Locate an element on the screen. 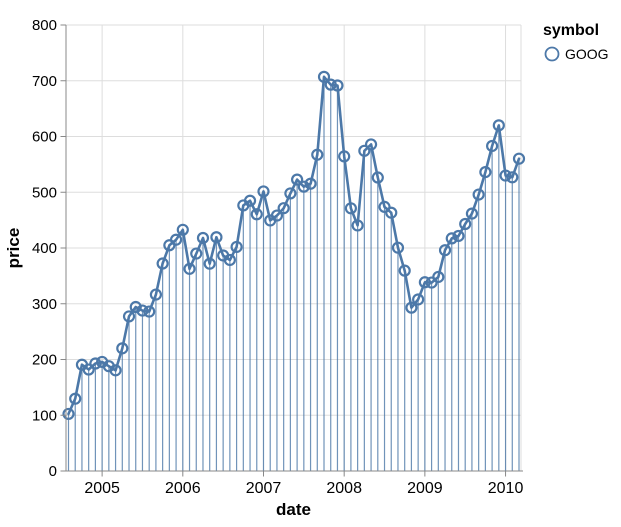  legend-title: symbol is located at coordinates (571, 30).